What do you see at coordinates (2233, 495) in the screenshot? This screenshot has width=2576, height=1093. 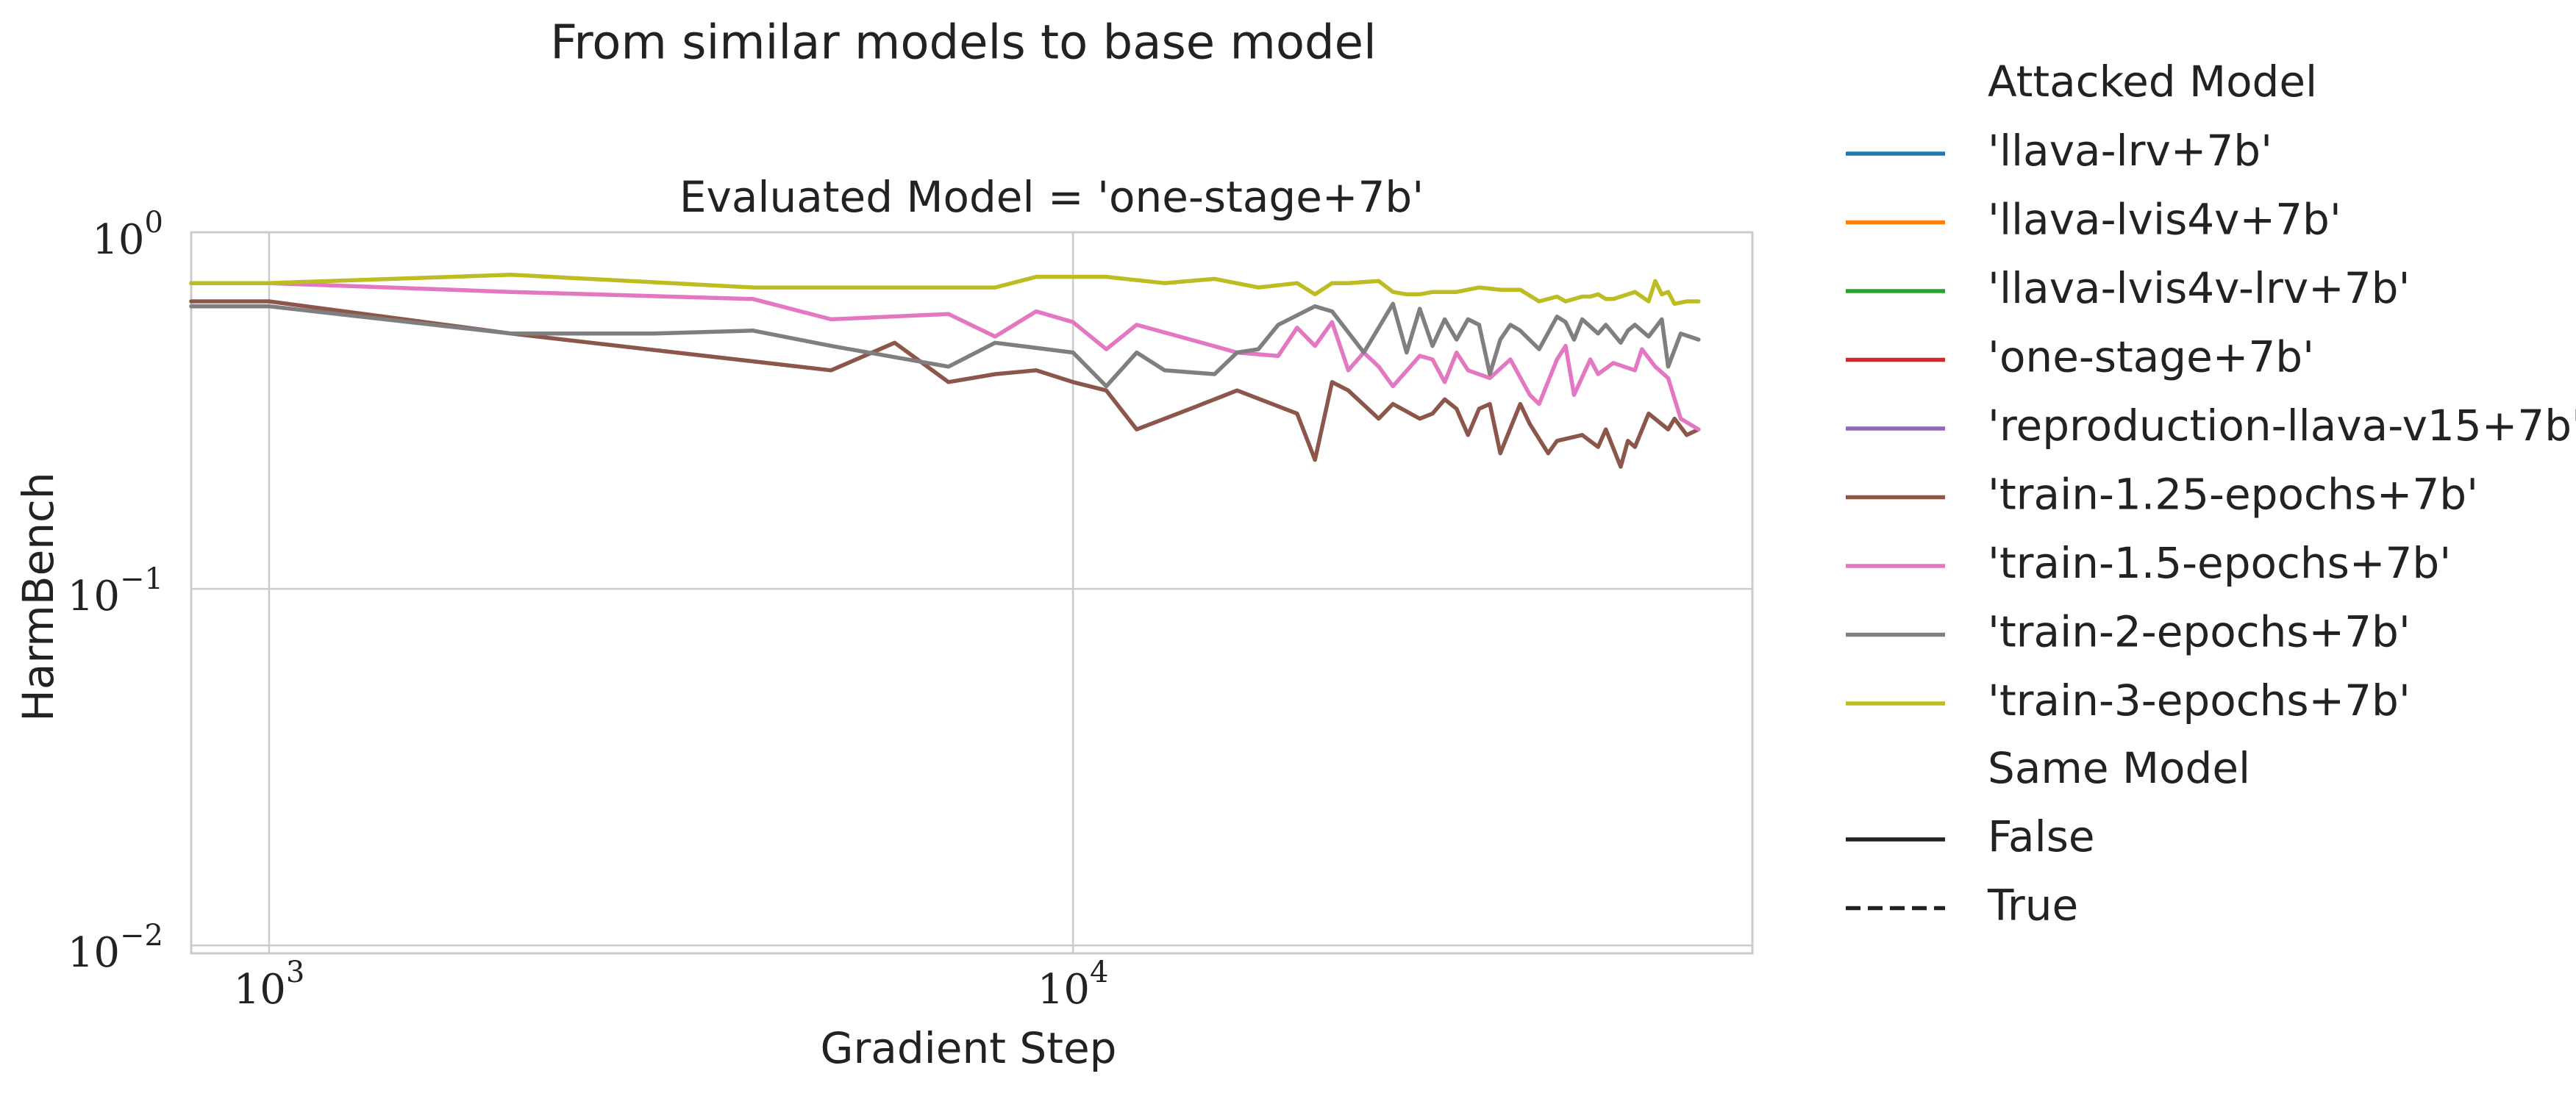 I see `legend-label: 'train-1.25-epochs+7b'` at bounding box center [2233, 495].